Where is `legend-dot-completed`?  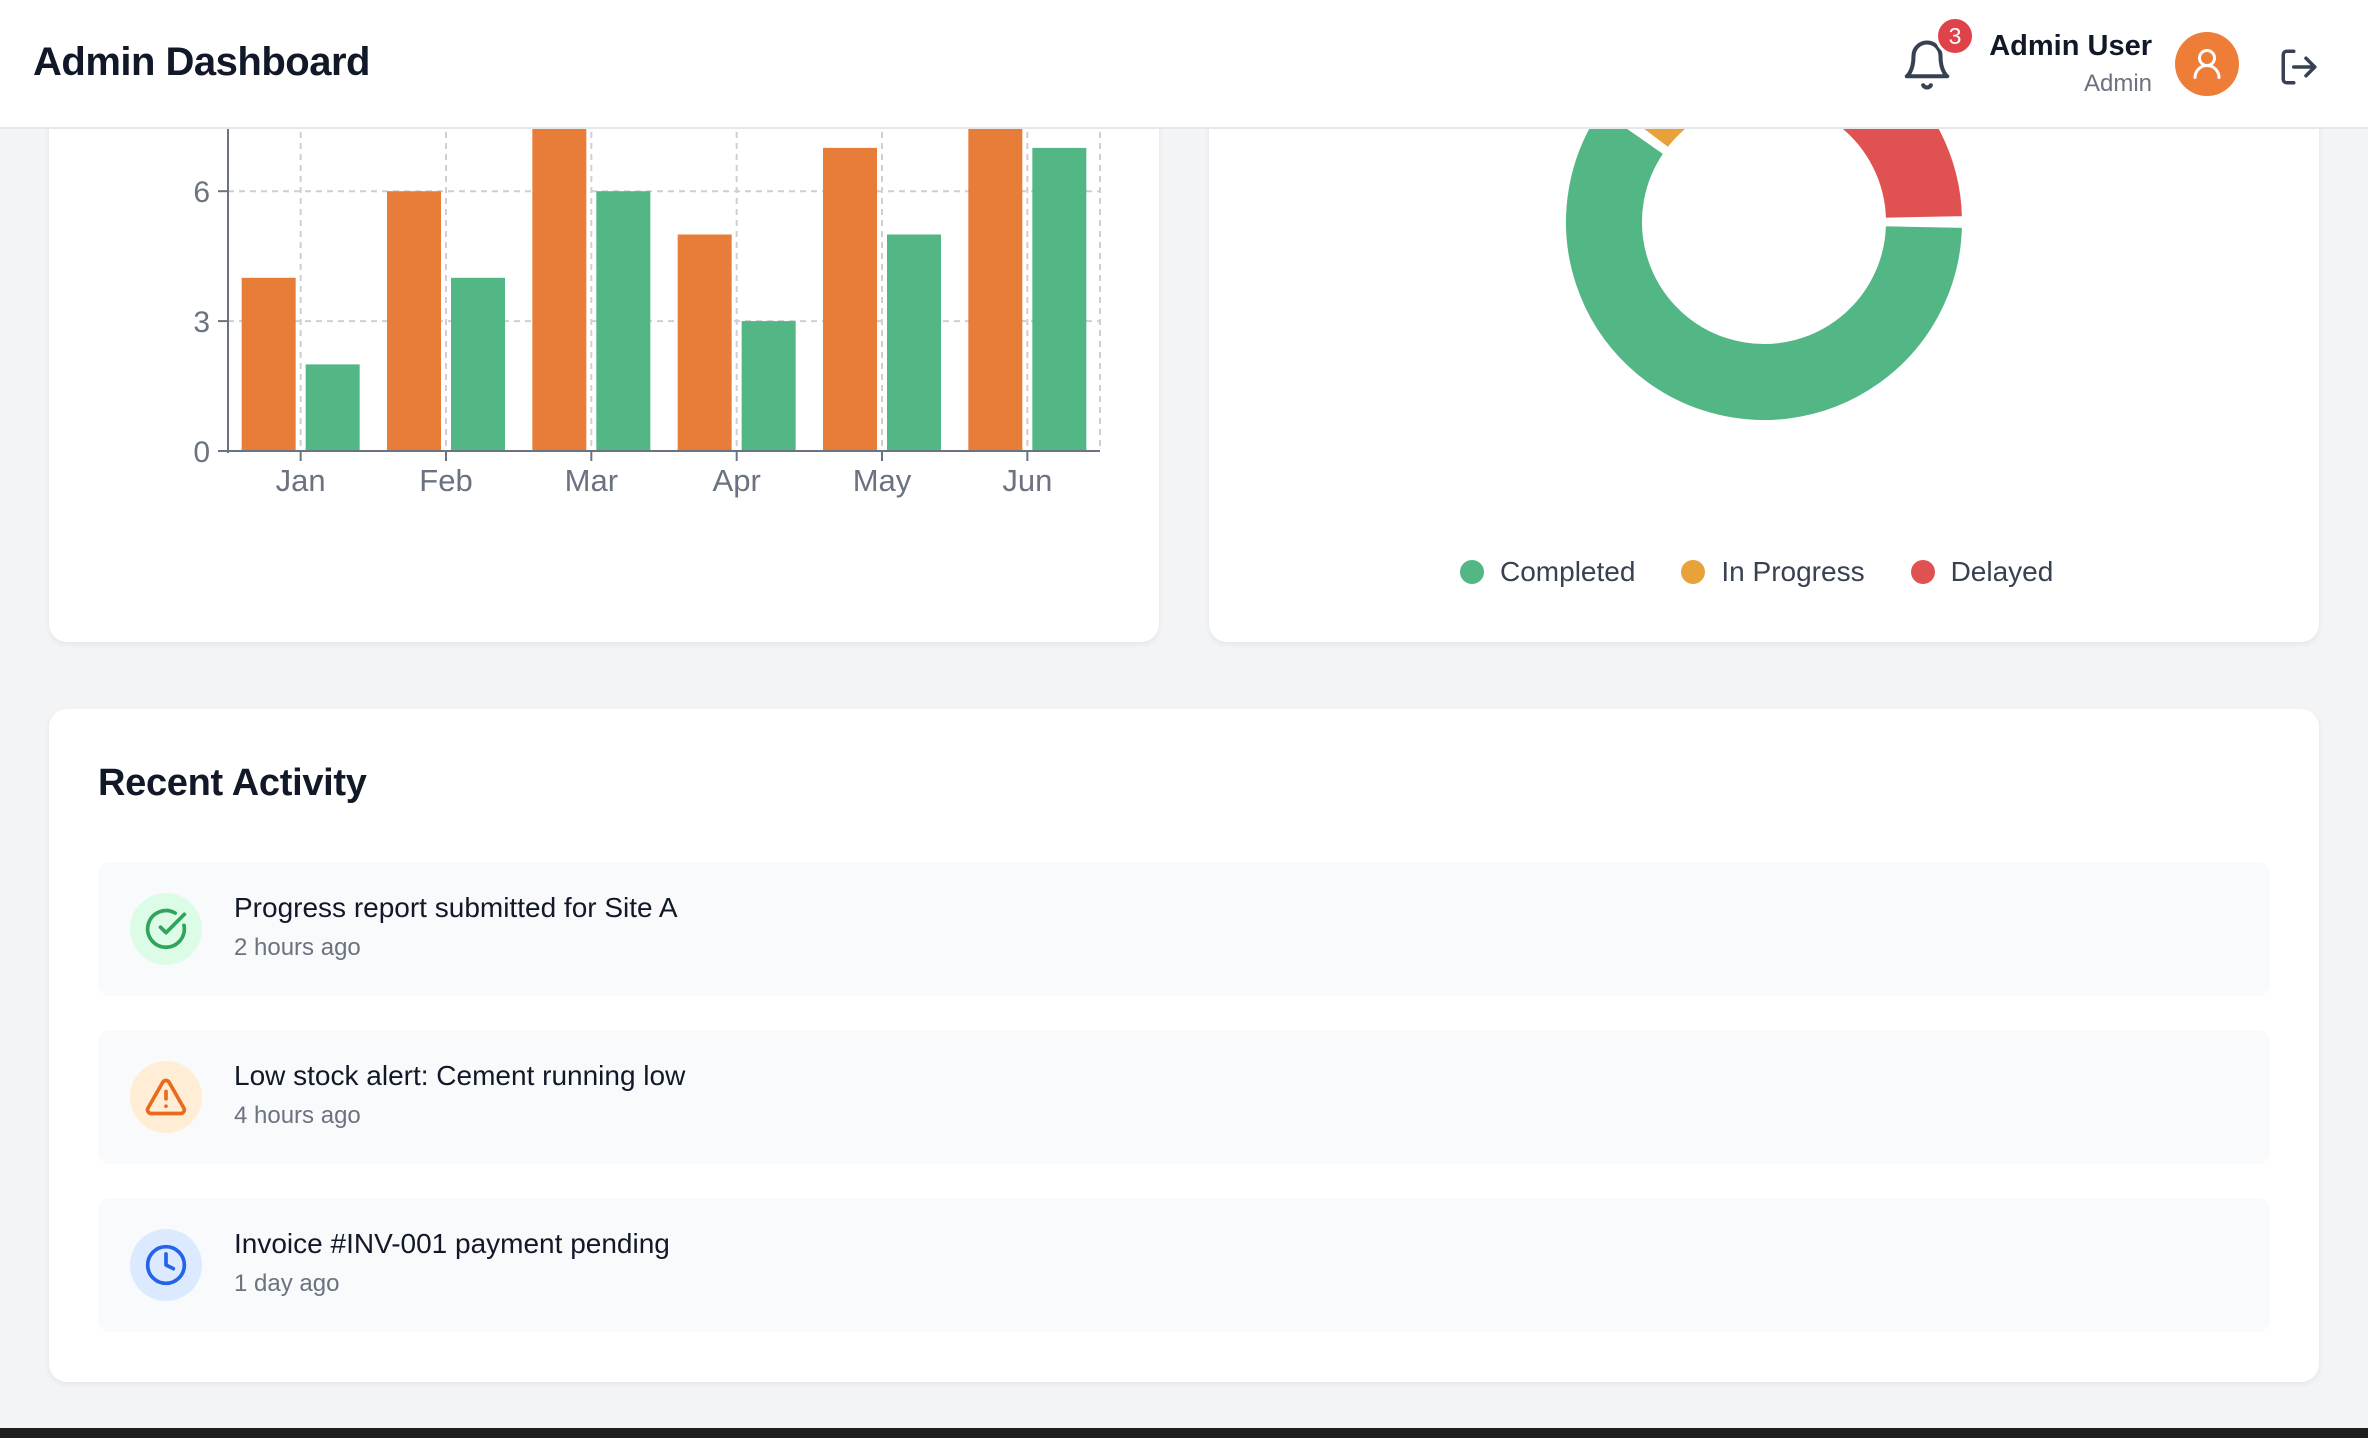 legend-dot-completed is located at coordinates (1472, 572).